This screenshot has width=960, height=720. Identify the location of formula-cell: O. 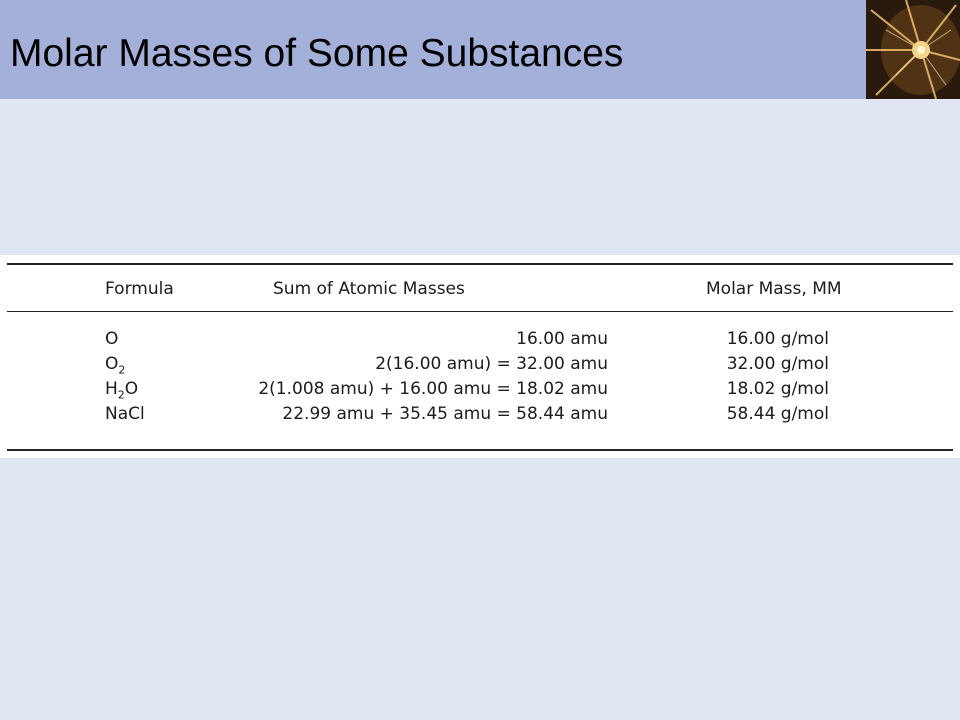
(111, 339).